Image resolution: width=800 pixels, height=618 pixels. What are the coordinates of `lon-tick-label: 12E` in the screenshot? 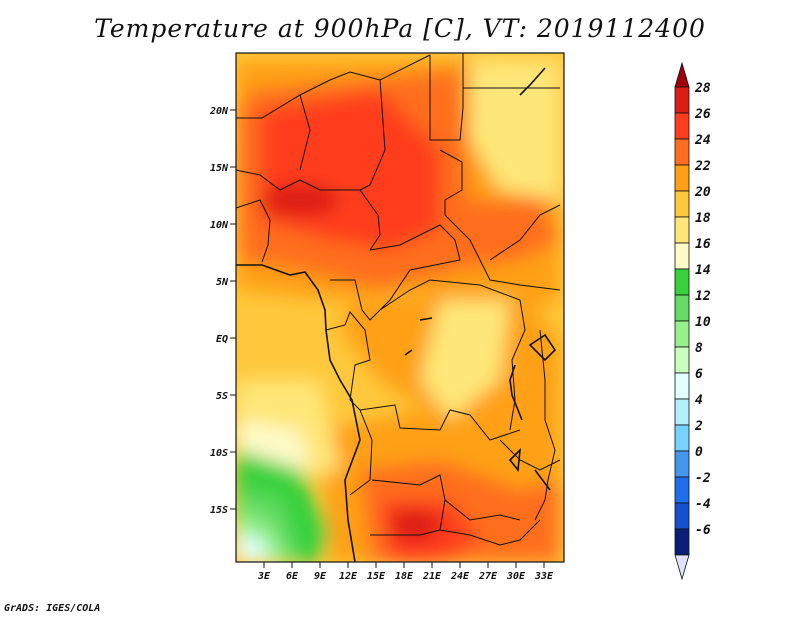 It's located at (348, 576).